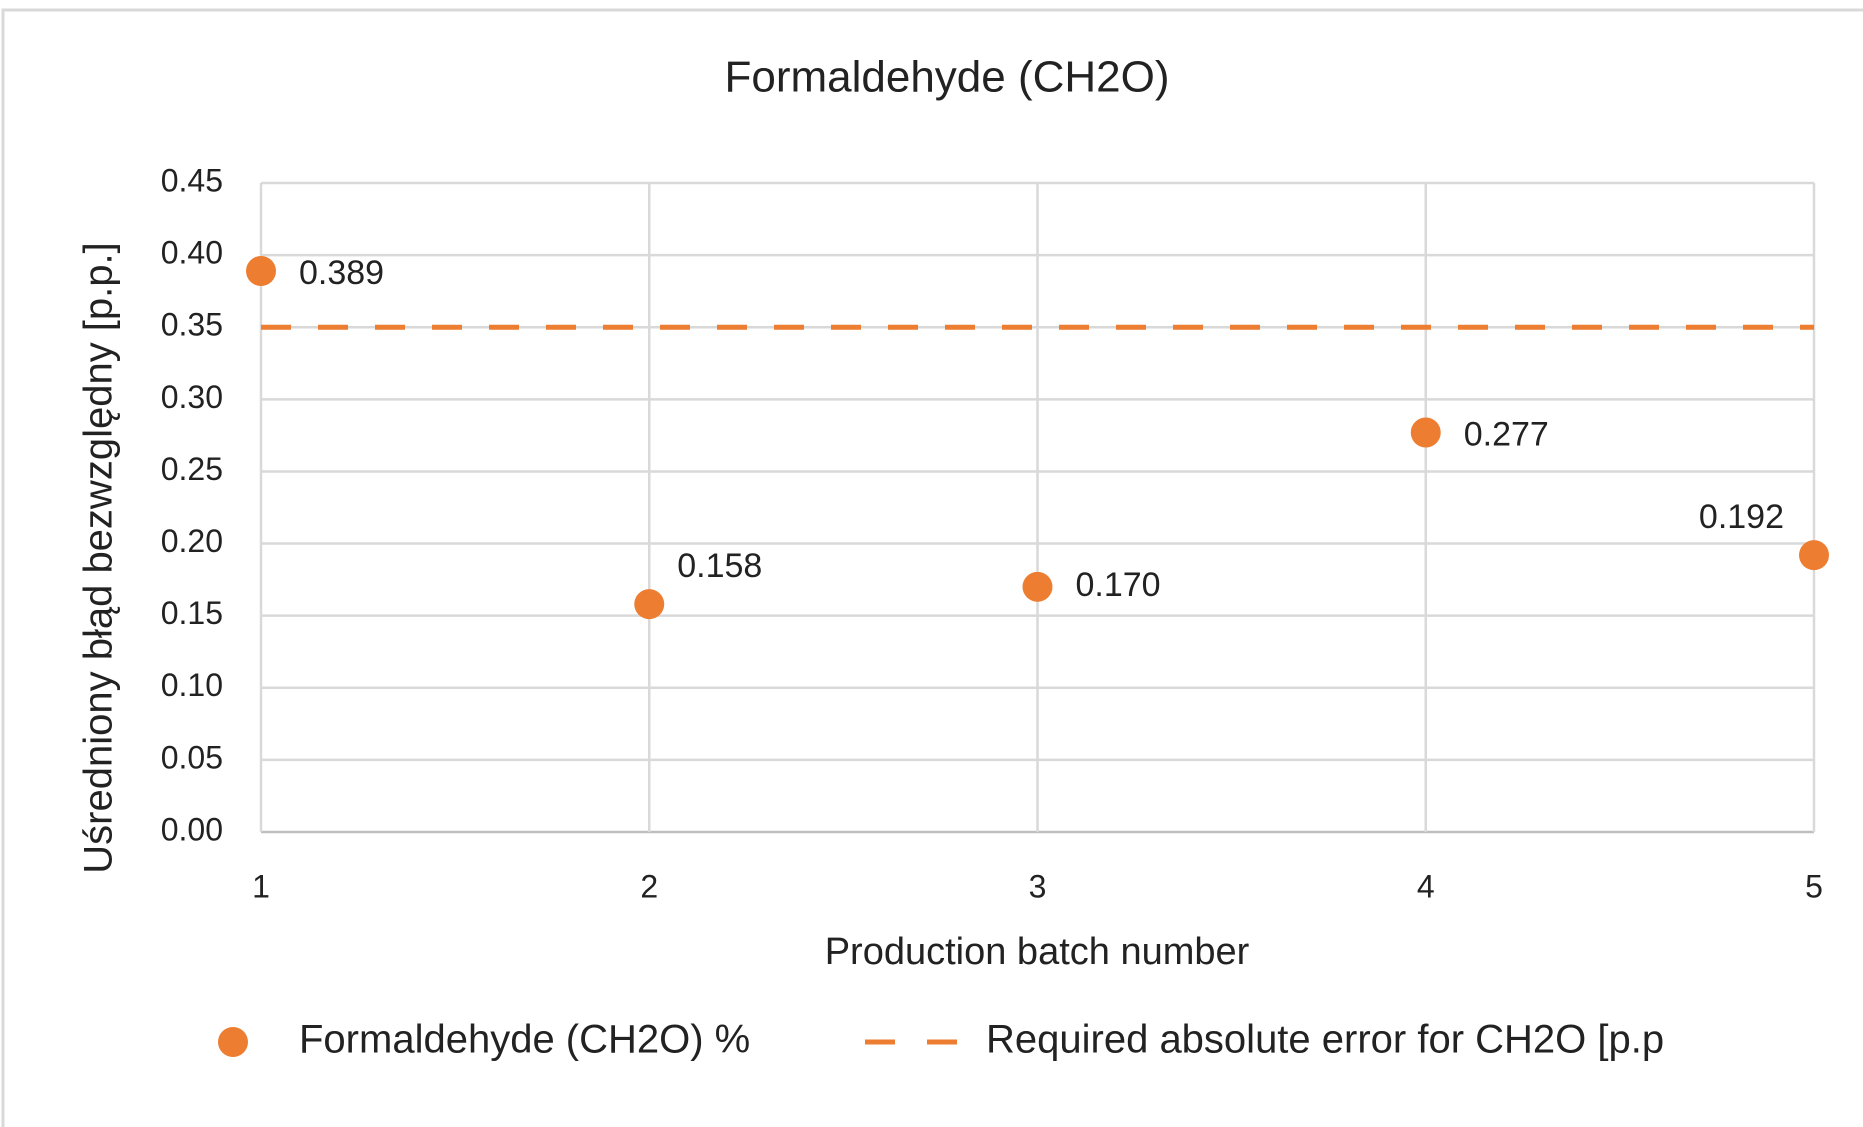  What do you see at coordinates (192, 397) in the screenshot?
I see `y-tick-label: 0.30` at bounding box center [192, 397].